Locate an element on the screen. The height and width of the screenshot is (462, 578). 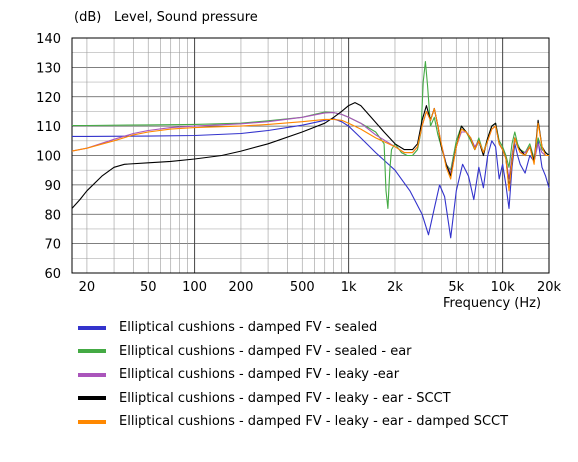
y-tick-label: 80 is located at coordinates (52, 215).